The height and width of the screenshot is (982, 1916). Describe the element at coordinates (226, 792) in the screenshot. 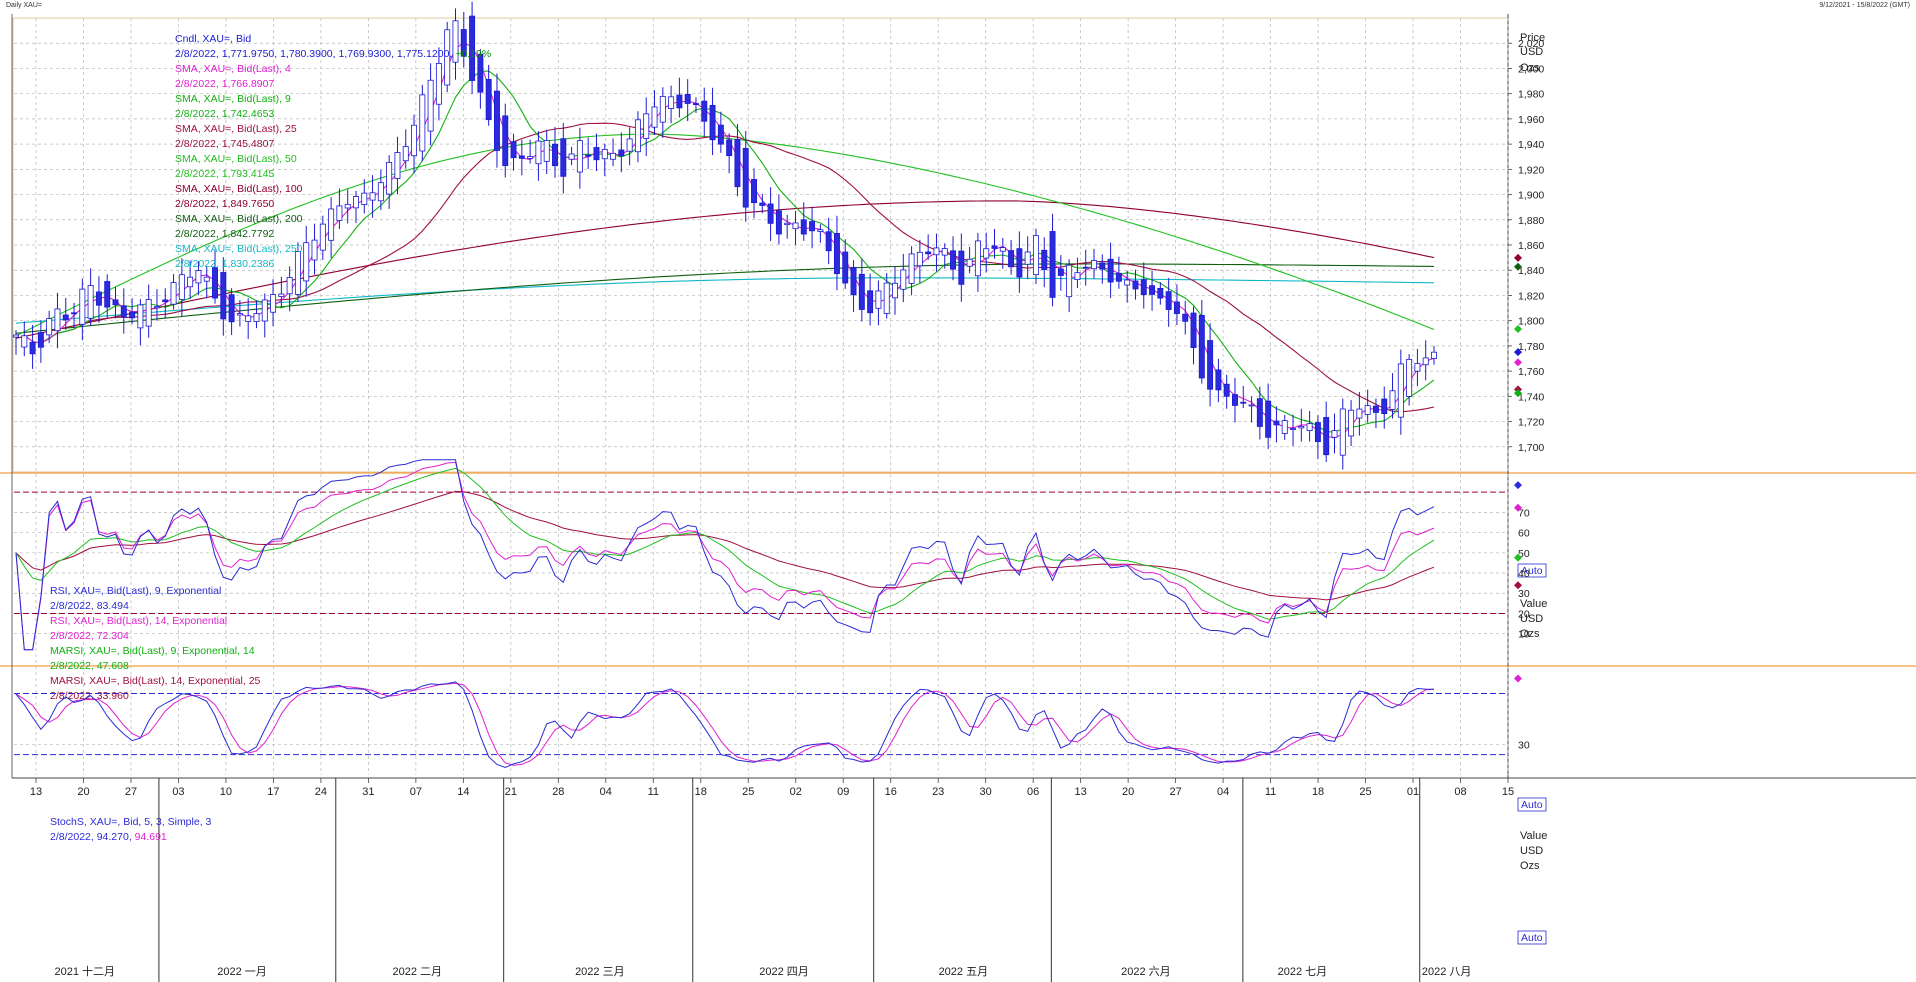

I see `x-day-tick-label: 10` at that location.